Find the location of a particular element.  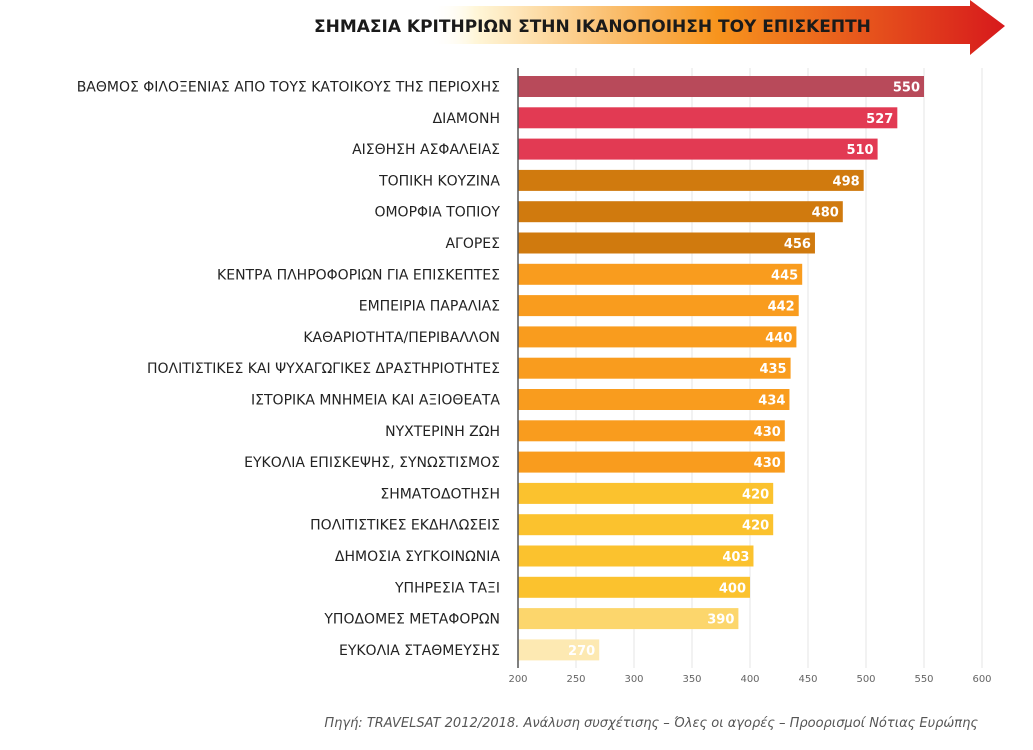

x-tick-label: 200 is located at coordinates (517, 679).